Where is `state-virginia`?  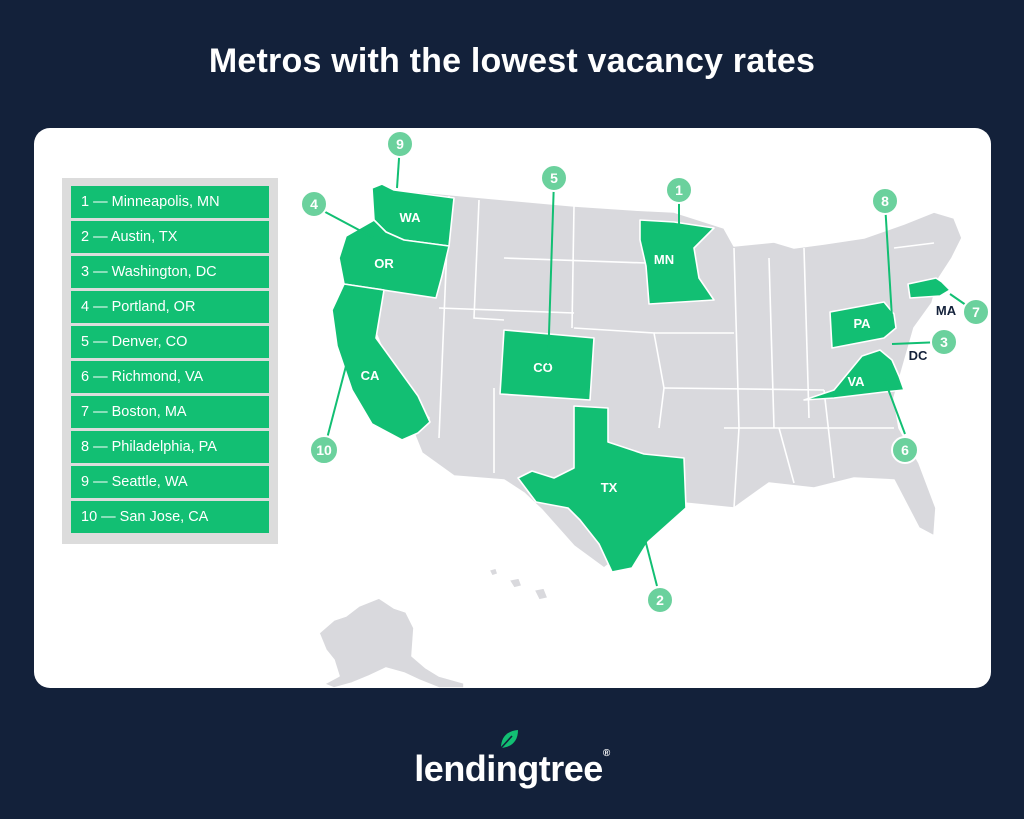 state-virginia is located at coordinates (854, 375).